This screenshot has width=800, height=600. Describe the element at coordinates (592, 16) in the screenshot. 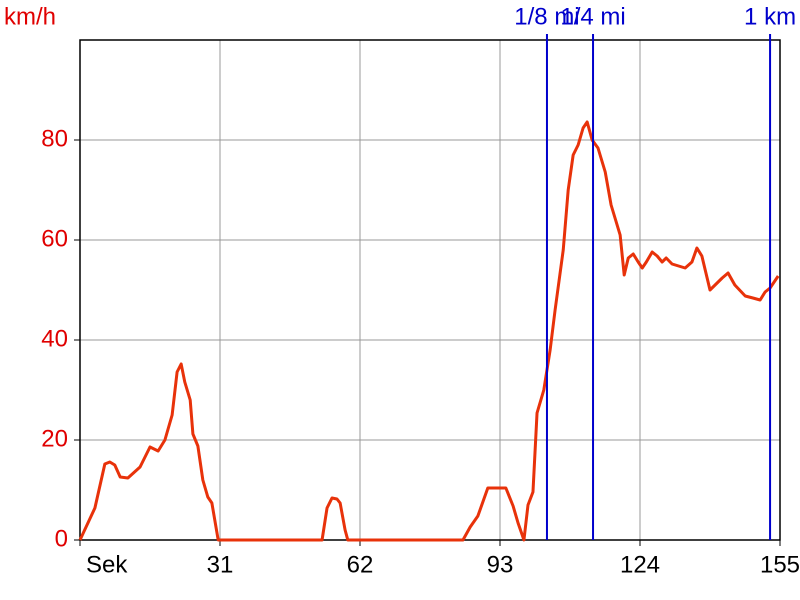

I see `marker-label: 1/4 mi` at that location.